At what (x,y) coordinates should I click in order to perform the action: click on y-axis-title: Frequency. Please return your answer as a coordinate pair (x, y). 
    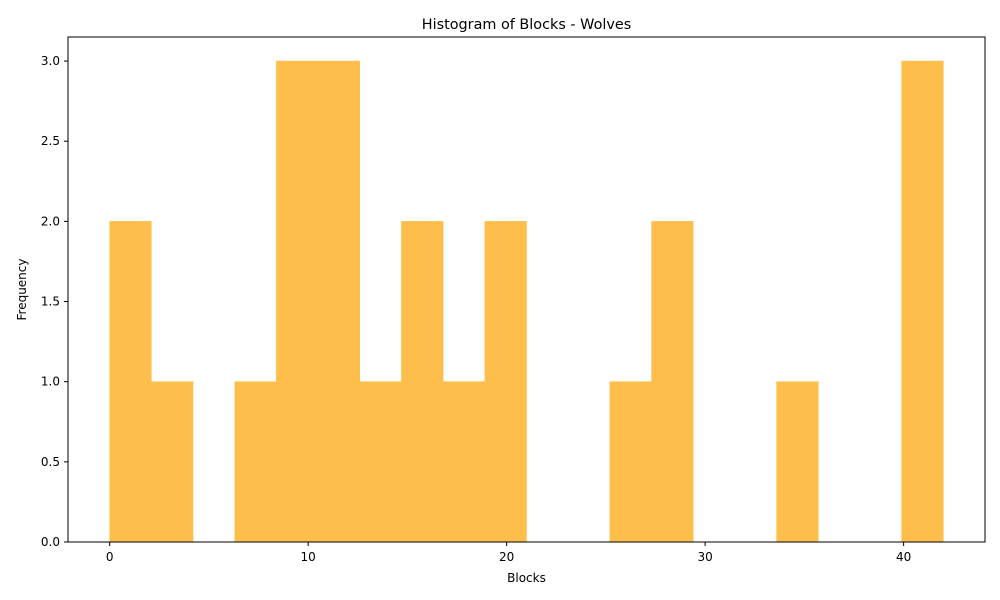
    Looking at the image, I should click on (22, 290).